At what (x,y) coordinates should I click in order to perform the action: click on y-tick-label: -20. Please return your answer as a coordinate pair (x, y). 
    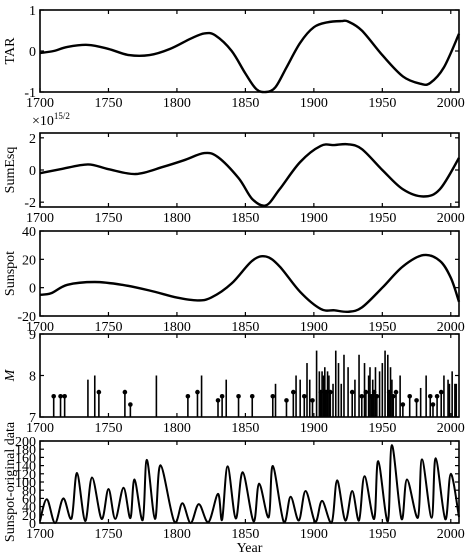
    Looking at the image, I should click on (26, 317).